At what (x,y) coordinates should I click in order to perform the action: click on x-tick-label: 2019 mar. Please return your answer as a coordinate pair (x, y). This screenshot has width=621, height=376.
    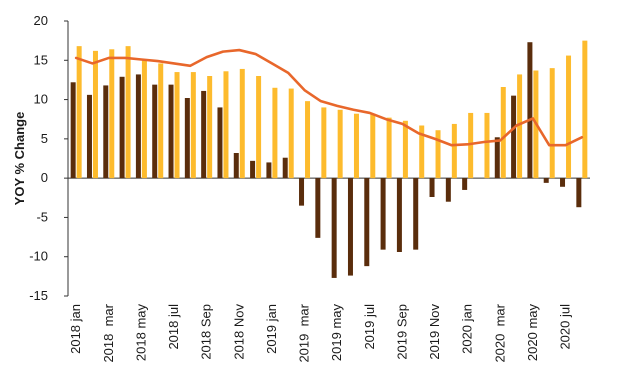
    Looking at the image, I should click on (304, 332).